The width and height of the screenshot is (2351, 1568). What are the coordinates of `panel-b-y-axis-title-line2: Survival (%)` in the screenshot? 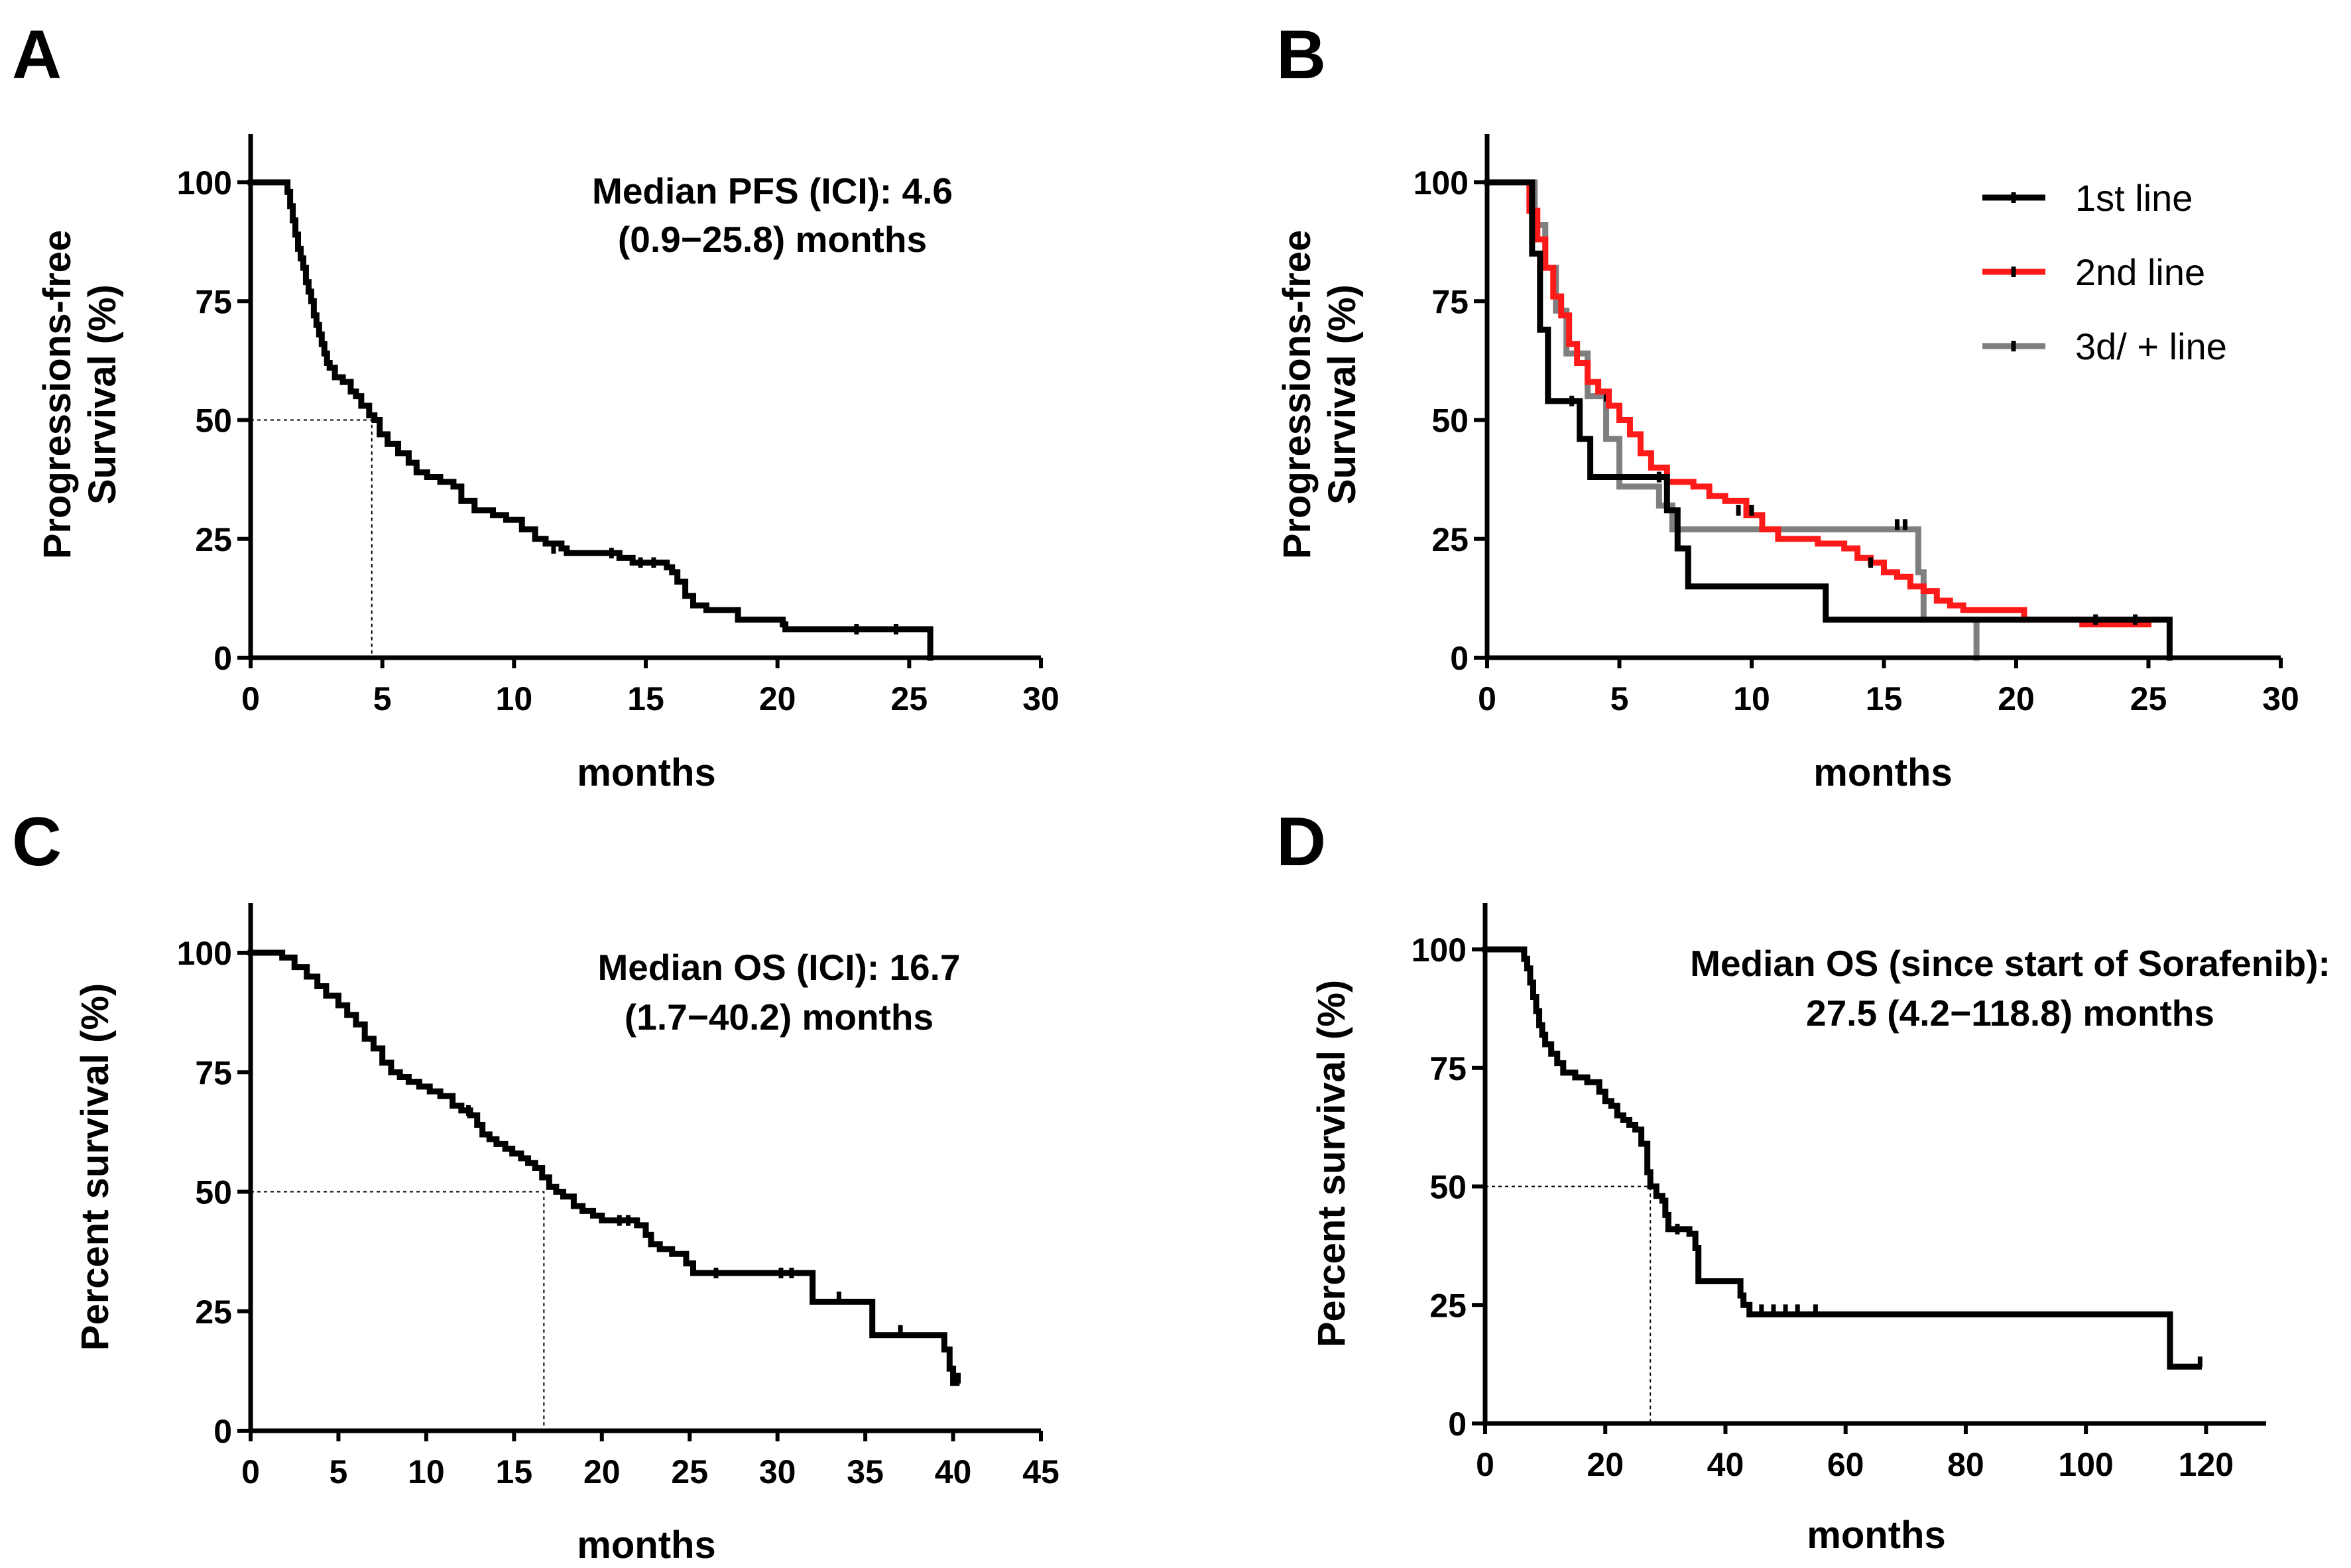 It's located at (1342, 394).